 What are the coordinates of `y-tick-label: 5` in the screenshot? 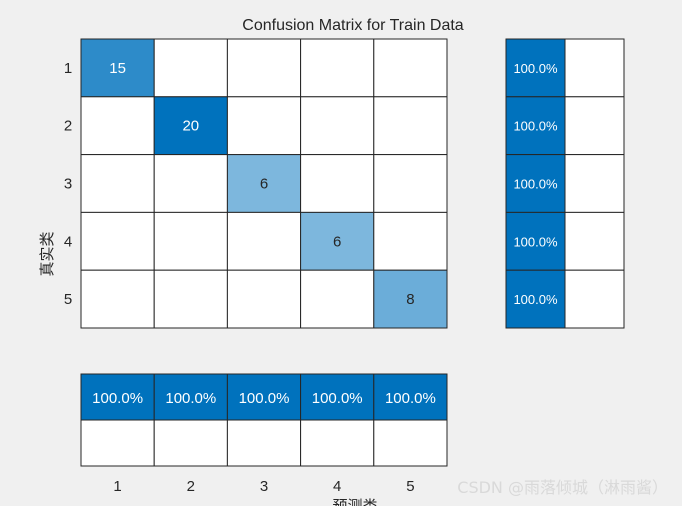 It's located at (68, 299).